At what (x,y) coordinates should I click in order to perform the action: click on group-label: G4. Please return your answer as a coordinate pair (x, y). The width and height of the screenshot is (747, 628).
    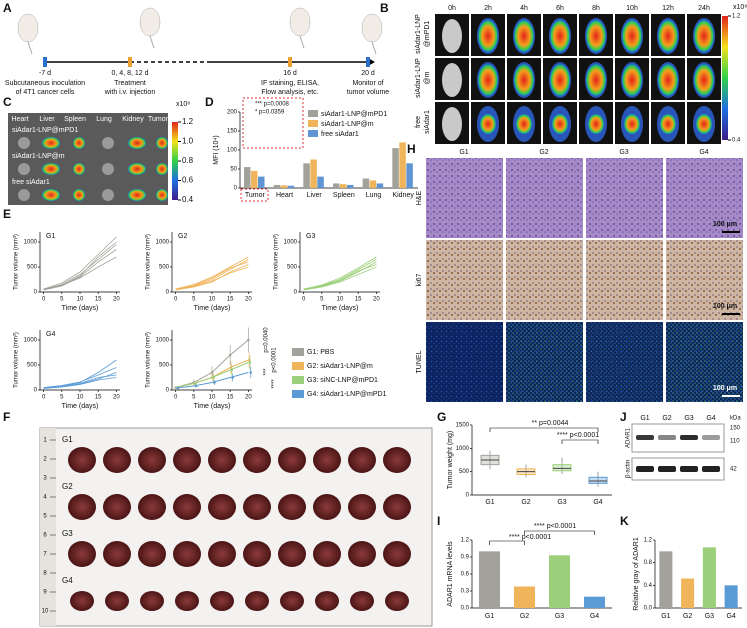
    Looking at the image, I should click on (67, 580).